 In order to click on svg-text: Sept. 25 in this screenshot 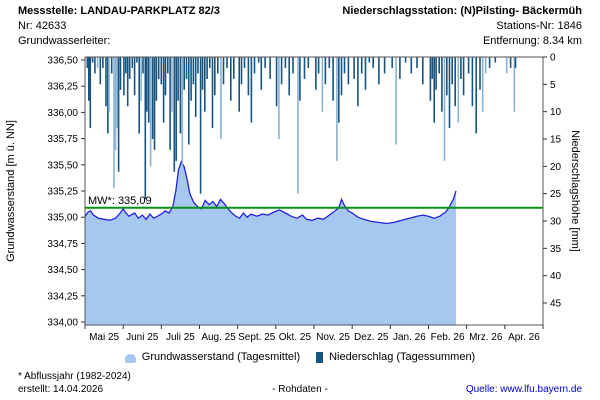, I will do `click(257, 337)`.